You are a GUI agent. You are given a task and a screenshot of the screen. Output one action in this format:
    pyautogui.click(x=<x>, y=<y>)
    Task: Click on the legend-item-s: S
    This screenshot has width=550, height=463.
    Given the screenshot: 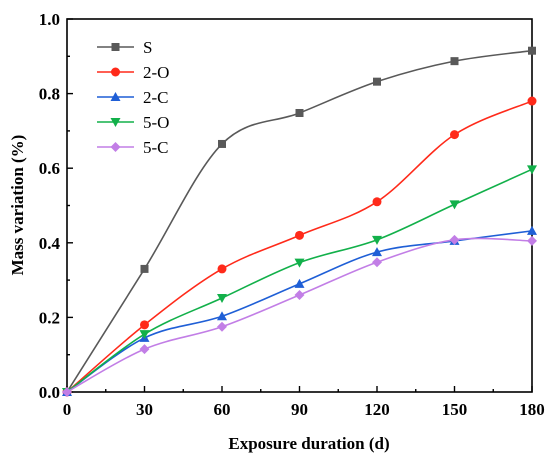 What is the action you would take?
    pyautogui.click(x=124, y=47)
    